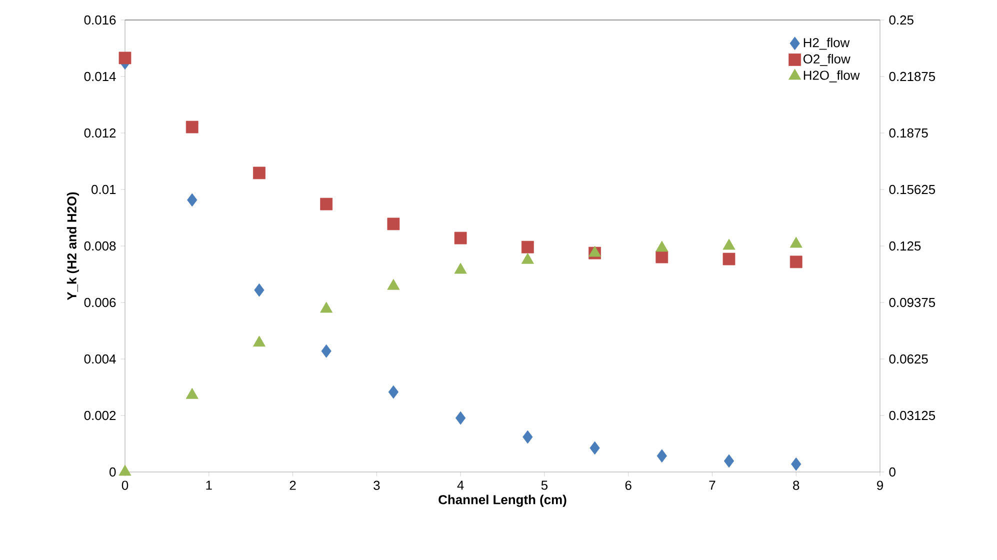  Describe the element at coordinates (892, 472) in the screenshot. I see `y2-tick-label: 0` at that location.